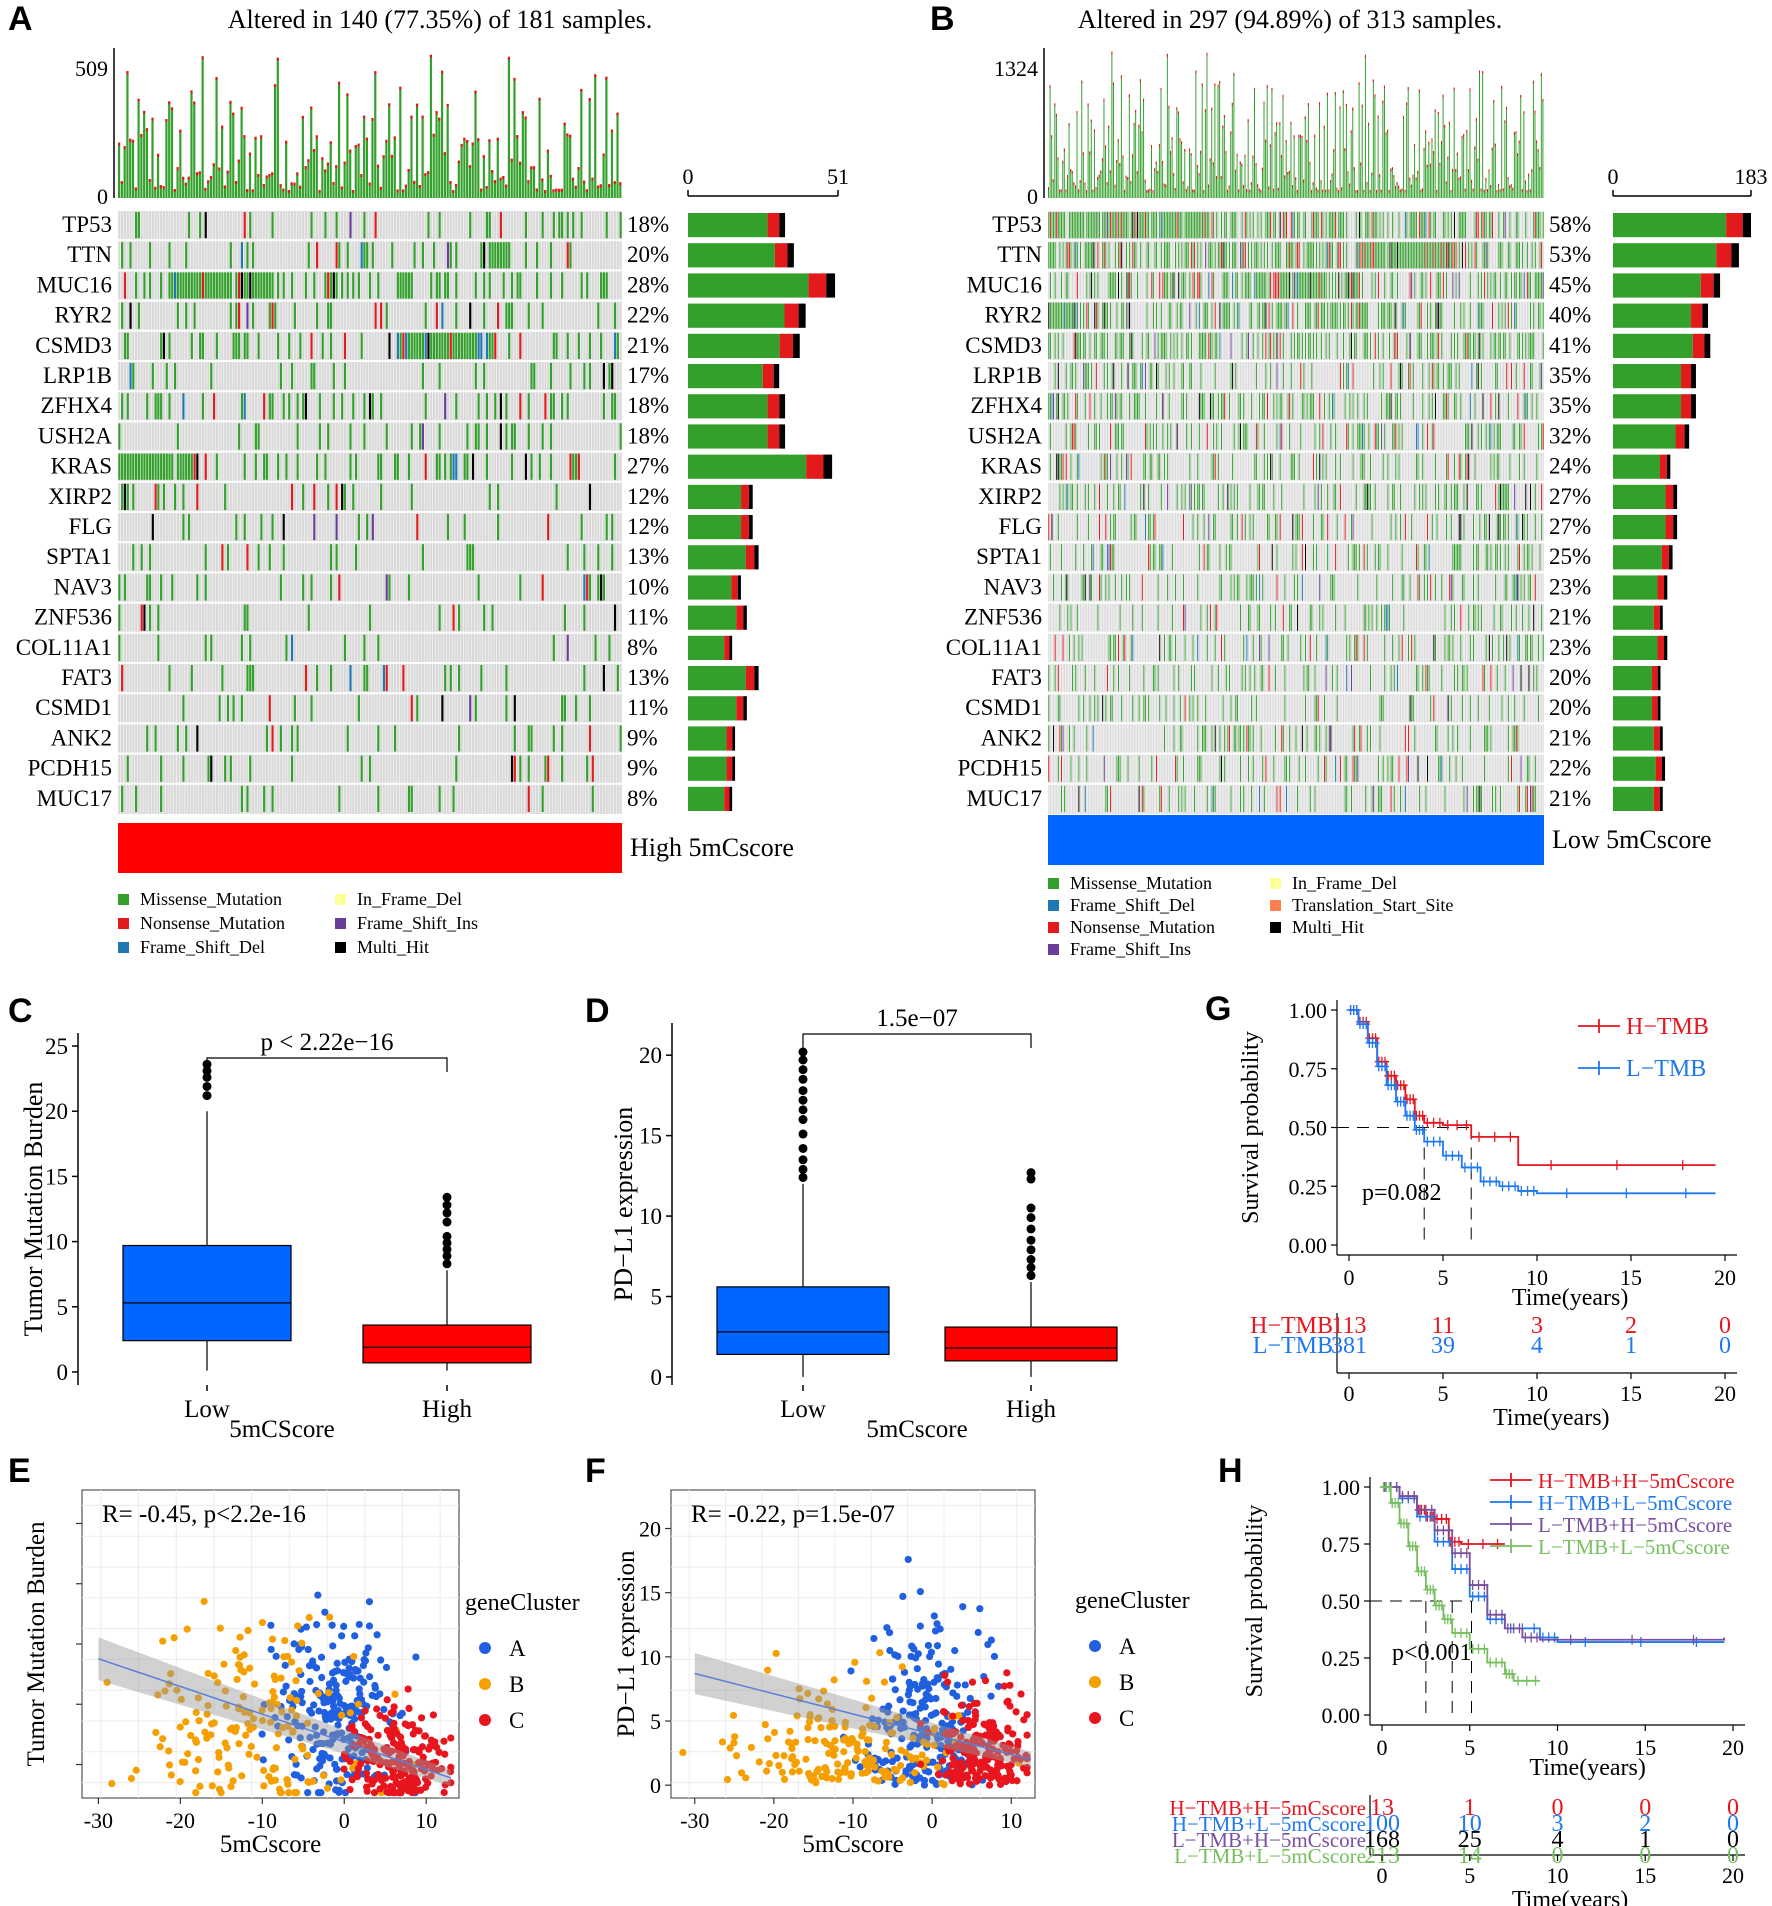  What do you see at coordinates (165, 1691) in the screenshot?
I see `scatter-point-b` at bounding box center [165, 1691].